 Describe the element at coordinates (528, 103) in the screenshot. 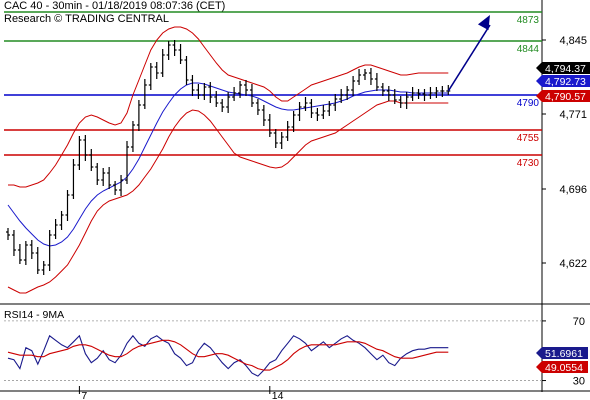

I see `level-label-4790: 4790` at that location.